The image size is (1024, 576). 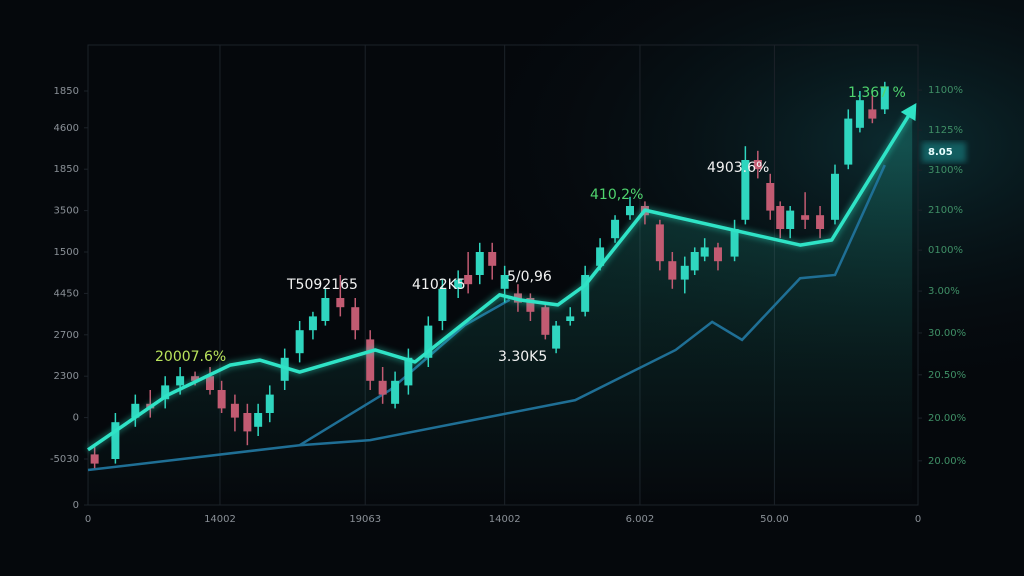 I want to click on x-tick-label: 50.00, so click(x=774, y=519).